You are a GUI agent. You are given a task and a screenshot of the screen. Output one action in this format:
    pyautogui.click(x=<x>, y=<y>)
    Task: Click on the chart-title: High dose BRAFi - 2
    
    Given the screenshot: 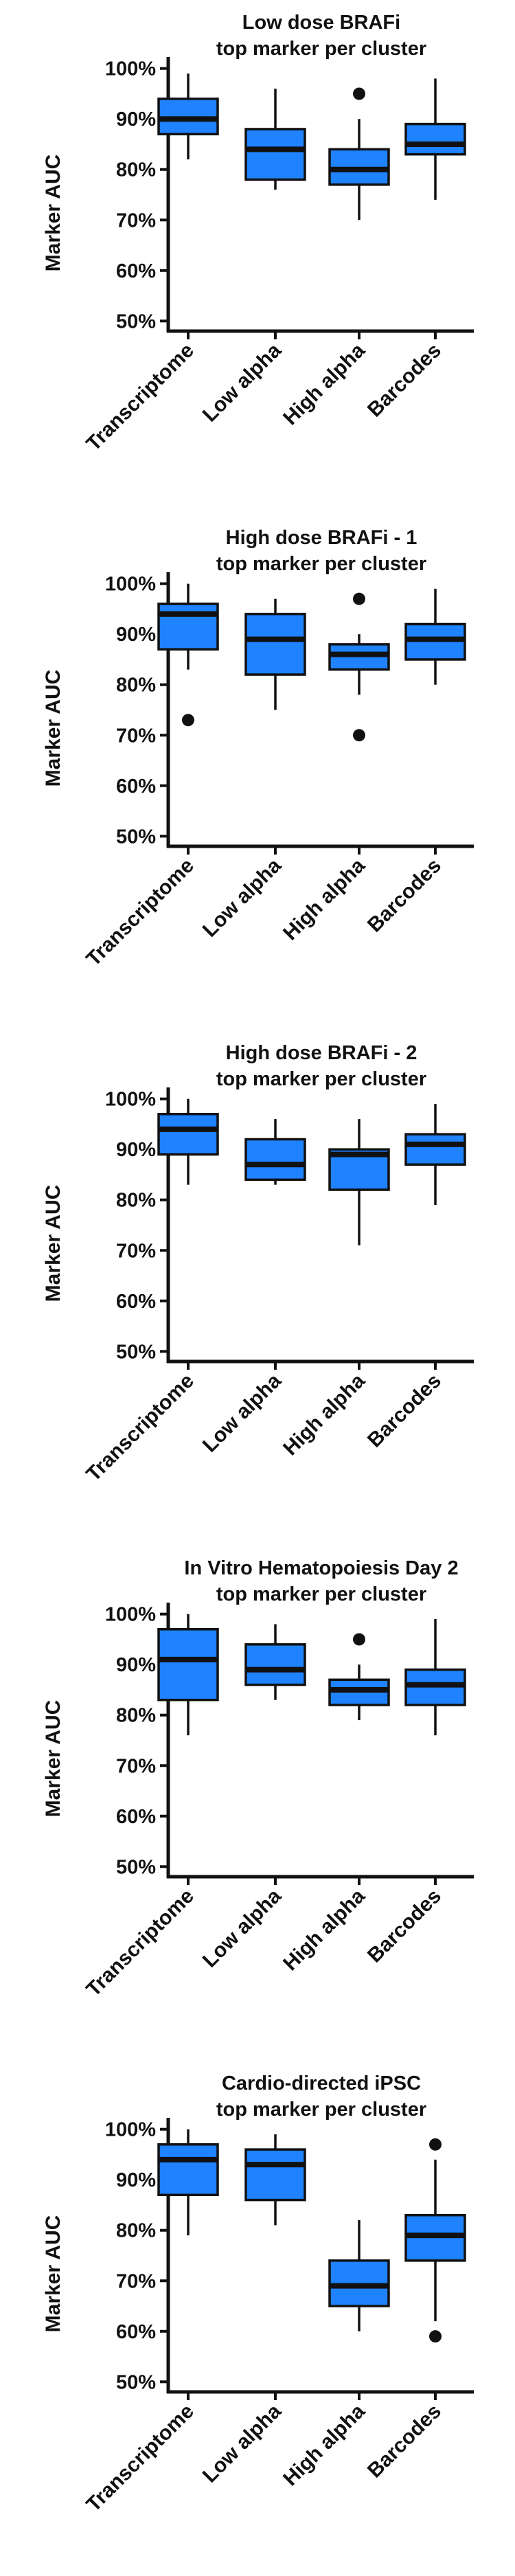 What is the action you would take?
    pyautogui.click(x=321, y=1053)
    